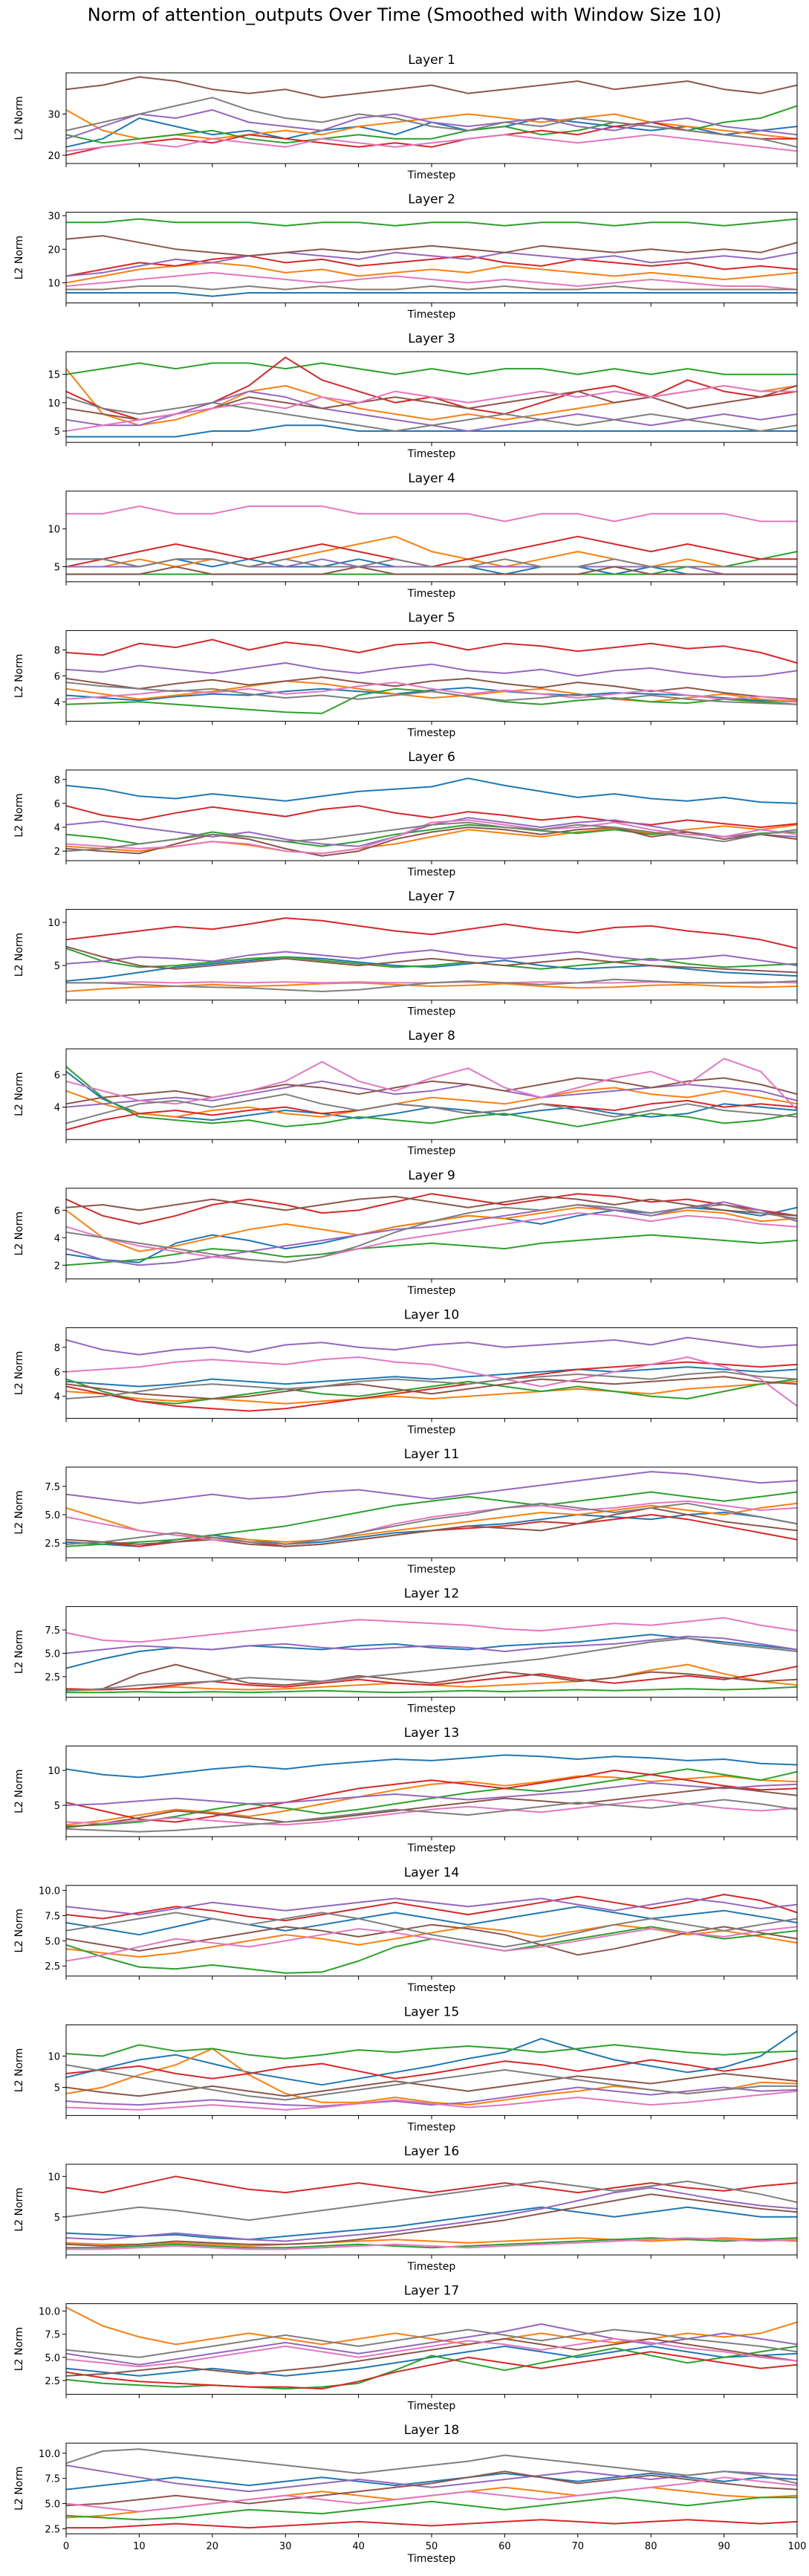 This screenshot has height=2576, width=809. I want to click on subplot-layer-15: Layer 15 5 10 Timestep L2 Norm, so click(405, 2068).